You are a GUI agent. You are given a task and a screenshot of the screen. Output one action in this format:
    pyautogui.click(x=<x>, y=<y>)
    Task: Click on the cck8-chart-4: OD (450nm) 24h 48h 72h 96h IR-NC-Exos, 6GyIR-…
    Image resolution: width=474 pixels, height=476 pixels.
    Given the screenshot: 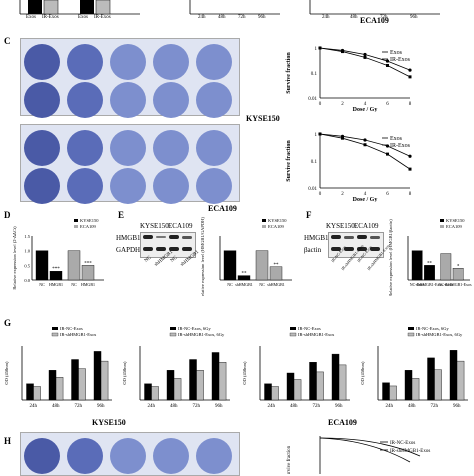 What is the action you would take?
    pyautogui.click(x=414, y=367)
    